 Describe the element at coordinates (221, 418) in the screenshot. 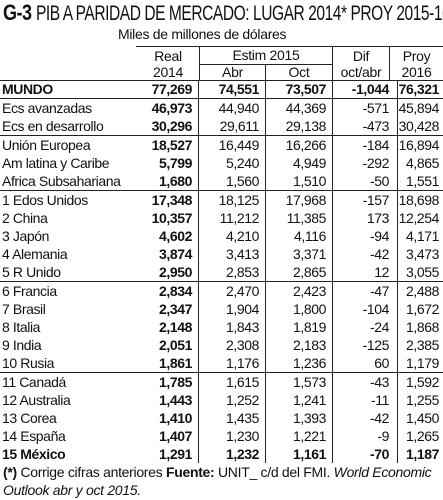

I see `table-row: 13 Corea 1,410 1,435 1,393 -42 1,450` at that location.